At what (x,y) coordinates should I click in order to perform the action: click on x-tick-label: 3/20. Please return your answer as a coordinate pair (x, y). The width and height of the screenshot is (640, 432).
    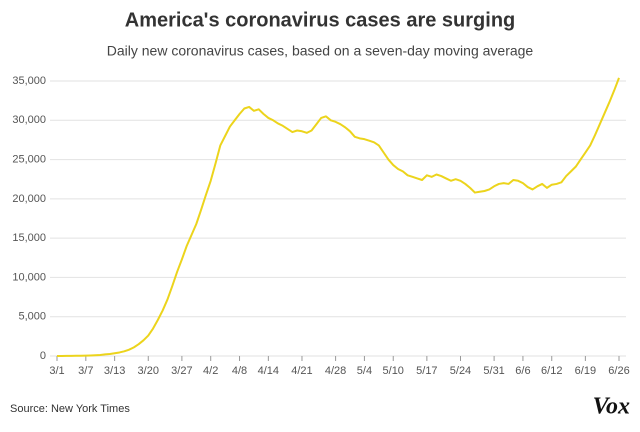
    Looking at the image, I should click on (148, 371).